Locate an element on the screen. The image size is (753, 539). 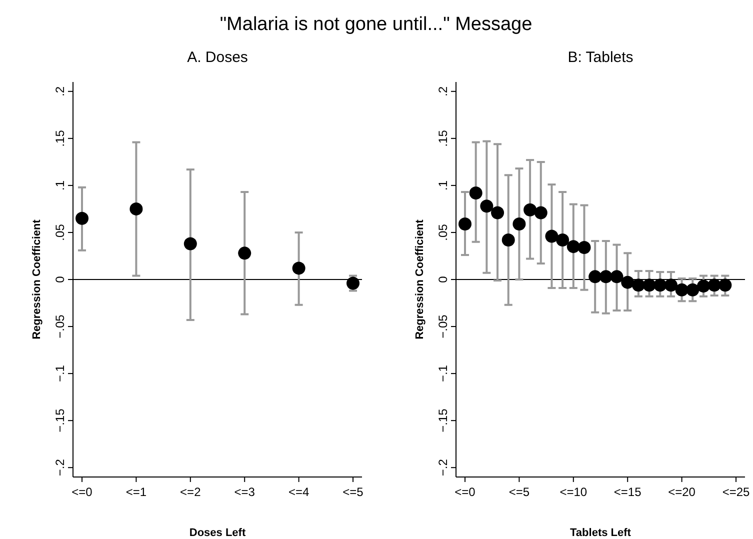
x-tick-label: <=15 is located at coordinates (628, 492).